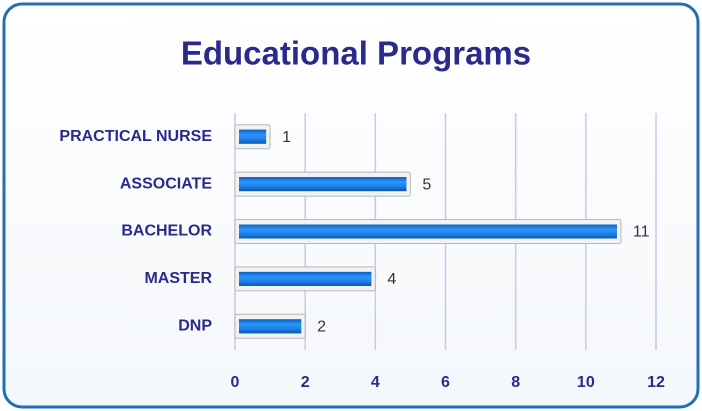  Describe the element at coordinates (656, 382) in the screenshot. I see `x-tick-label: 12` at that location.